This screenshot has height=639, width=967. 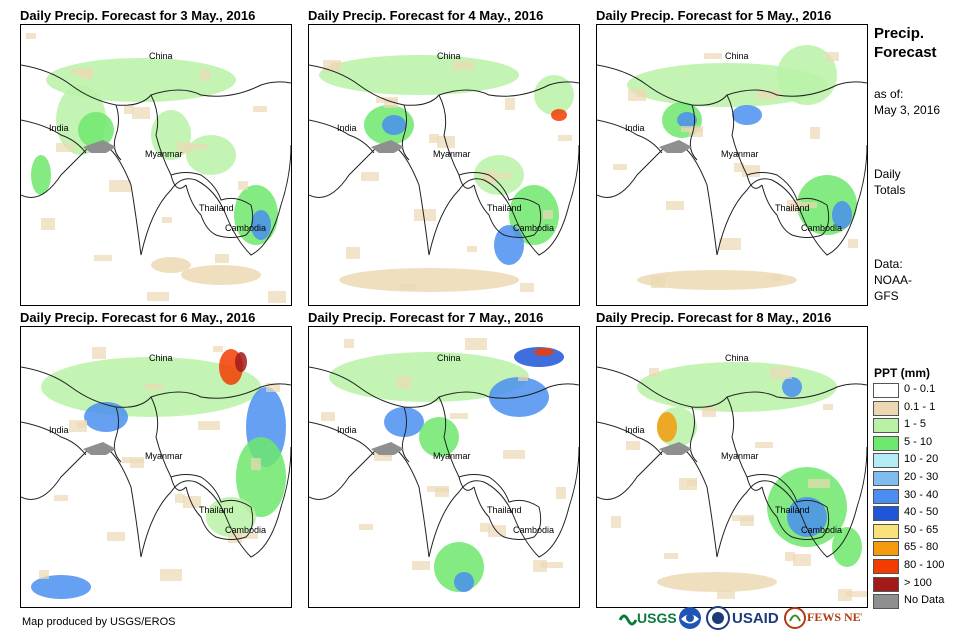 What do you see at coordinates (918, 582) in the screenshot?
I see `legend-label: > 100` at bounding box center [918, 582].